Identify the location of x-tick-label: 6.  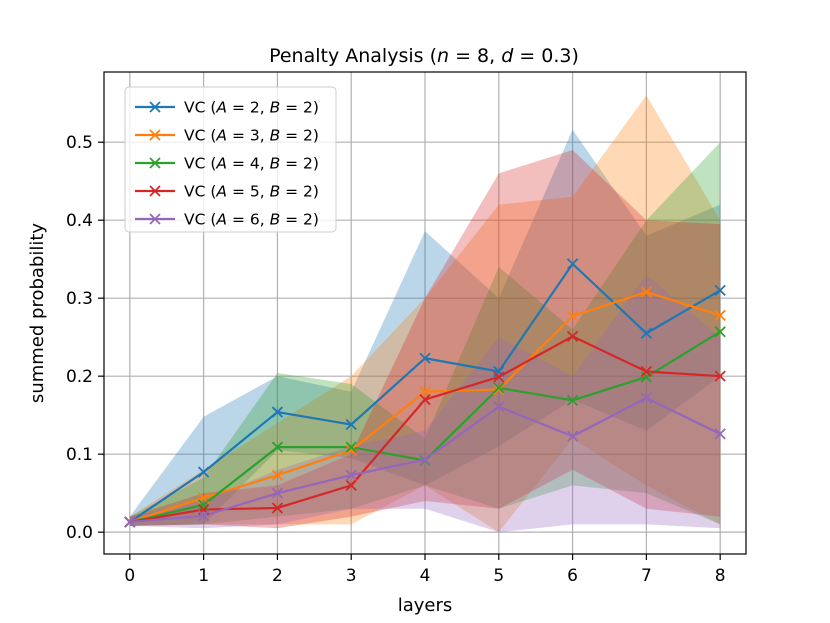
(572, 576).